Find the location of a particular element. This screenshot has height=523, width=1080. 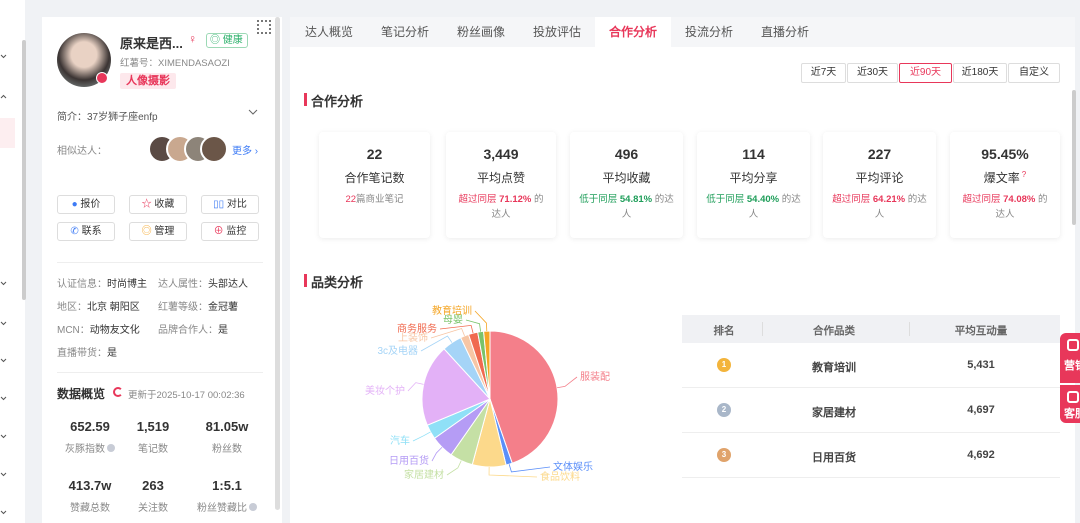

table-cell: 家居建材 is located at coordinates (834, 413).